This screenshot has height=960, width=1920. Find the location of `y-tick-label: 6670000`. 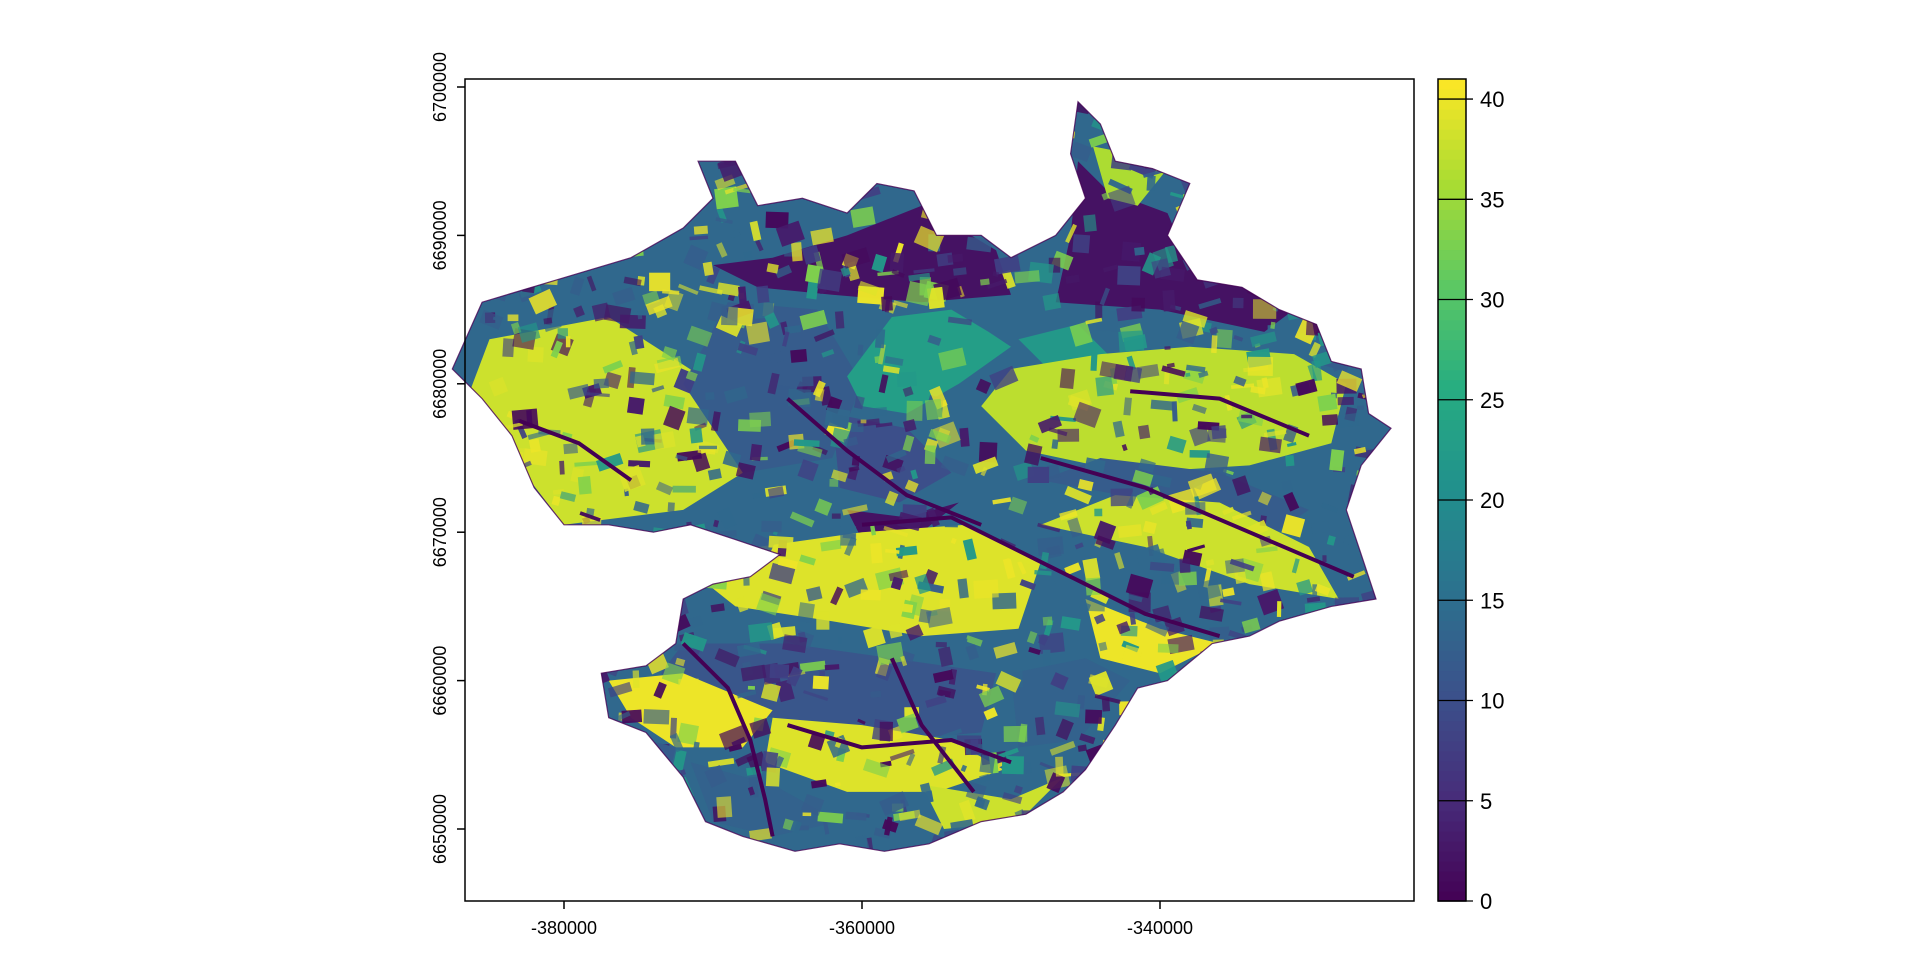

y-tick-label: 6670000 is located at coordinates (440, 532).